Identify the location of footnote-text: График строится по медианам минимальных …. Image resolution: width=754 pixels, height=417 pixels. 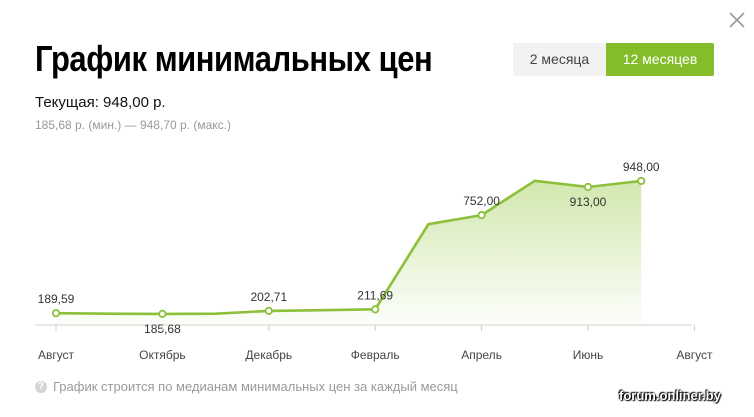
(255, 386).